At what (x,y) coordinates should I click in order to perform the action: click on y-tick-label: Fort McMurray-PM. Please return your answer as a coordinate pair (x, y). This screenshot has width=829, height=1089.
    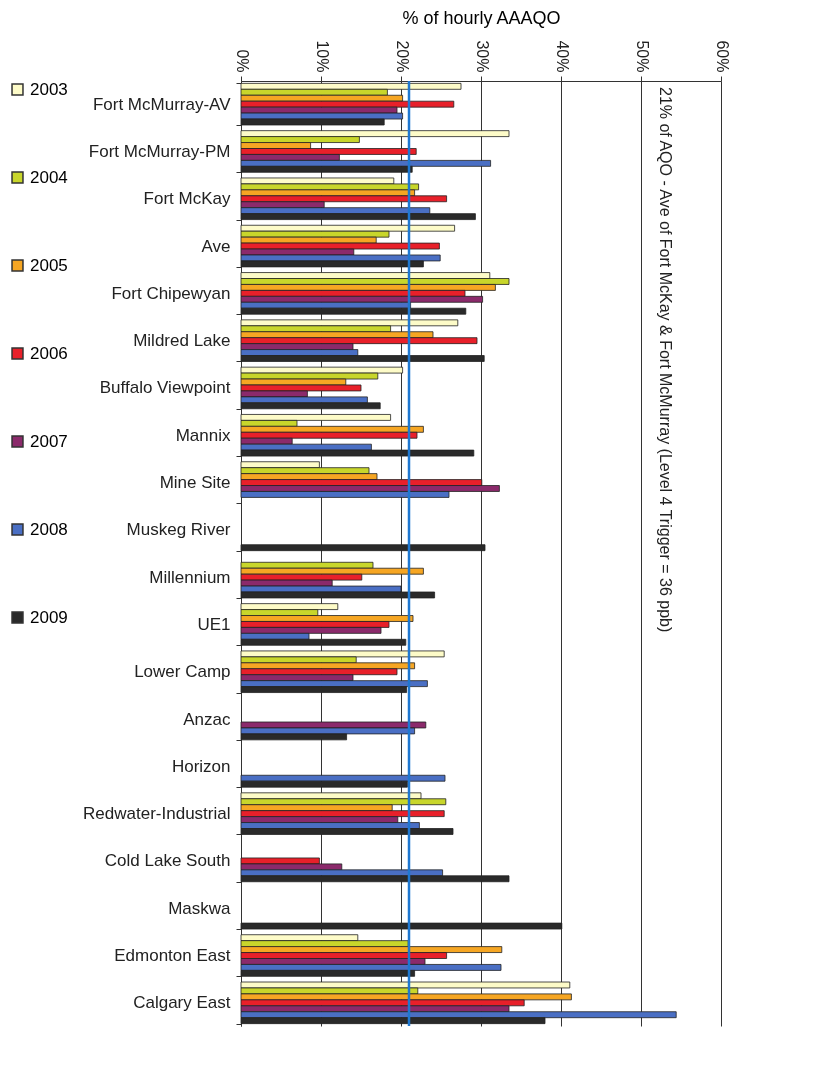
    Looking at the image, I should click on (159, 151).